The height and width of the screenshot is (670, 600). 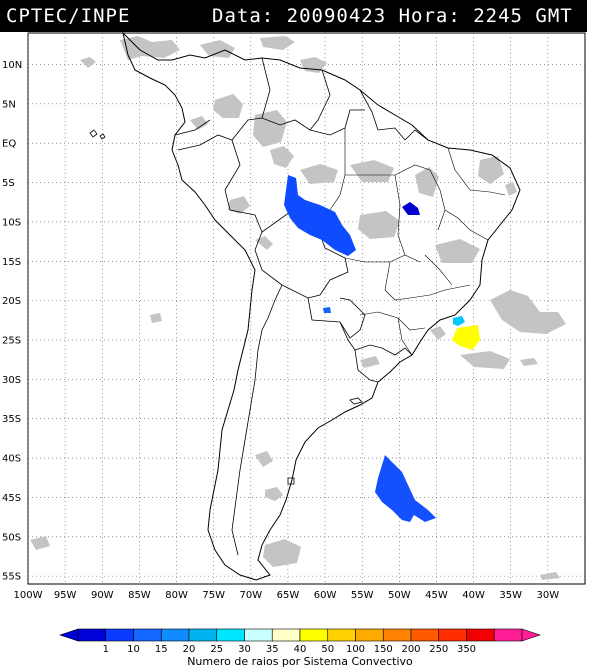 What do you see at coordinates (399, 595) in the screenshot?
I see `lon-tick-label: 50W` at bounding box center [399, 595].